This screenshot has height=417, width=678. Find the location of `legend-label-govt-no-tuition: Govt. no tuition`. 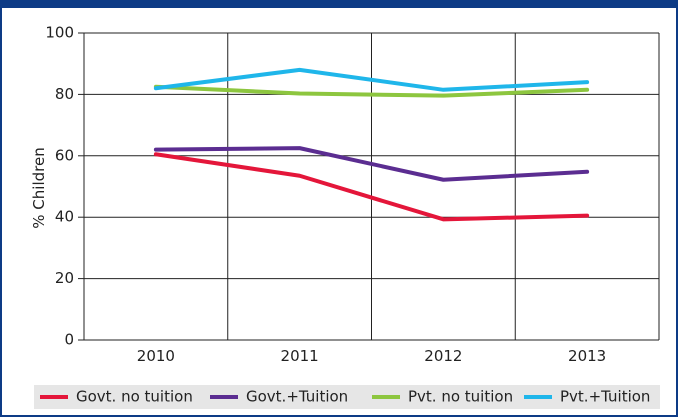

legend-label-govt-no-tuition: Govt. no tuition is located at coordinates (134, 397).